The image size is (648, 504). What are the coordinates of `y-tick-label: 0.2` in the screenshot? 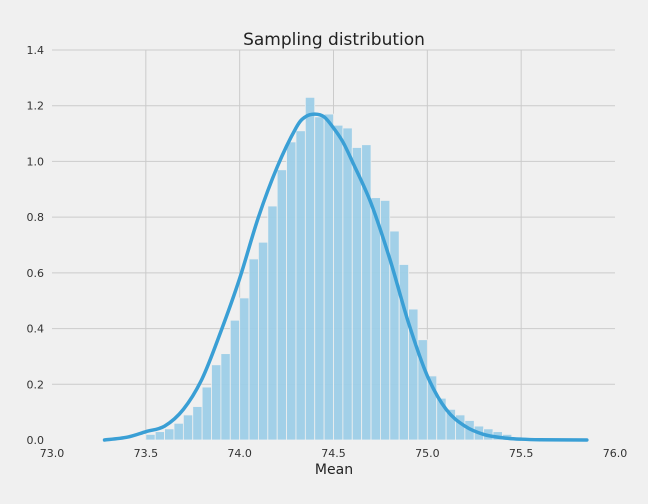 It's located at (36, 384).